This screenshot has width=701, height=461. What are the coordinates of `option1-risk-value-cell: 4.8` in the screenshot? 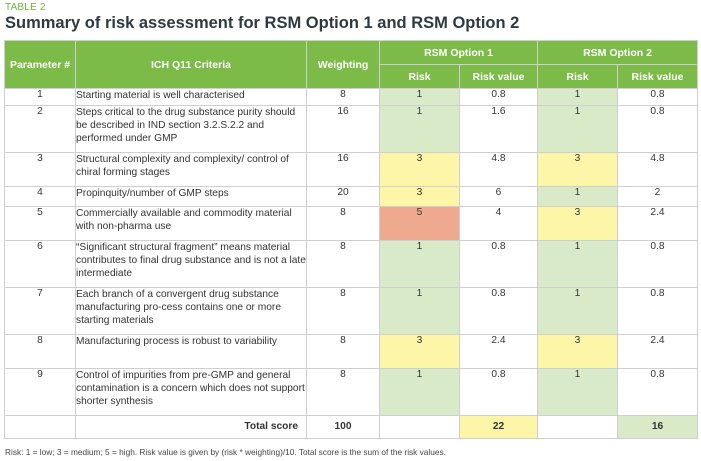 It's located at (498, 169).